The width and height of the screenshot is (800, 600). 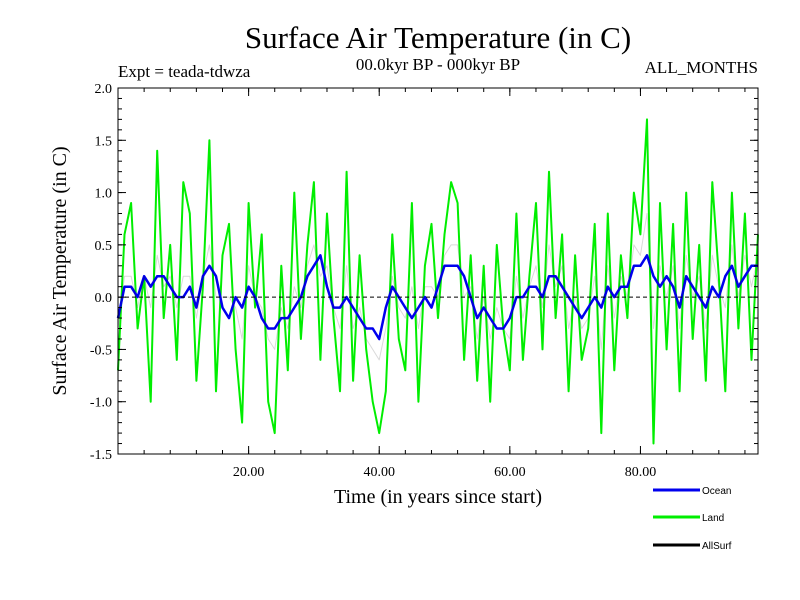 What do you see at coordinates (104, 246) in the screenshot?
I see `y-tick-label: 0.5` at bounding box center [104, 246].